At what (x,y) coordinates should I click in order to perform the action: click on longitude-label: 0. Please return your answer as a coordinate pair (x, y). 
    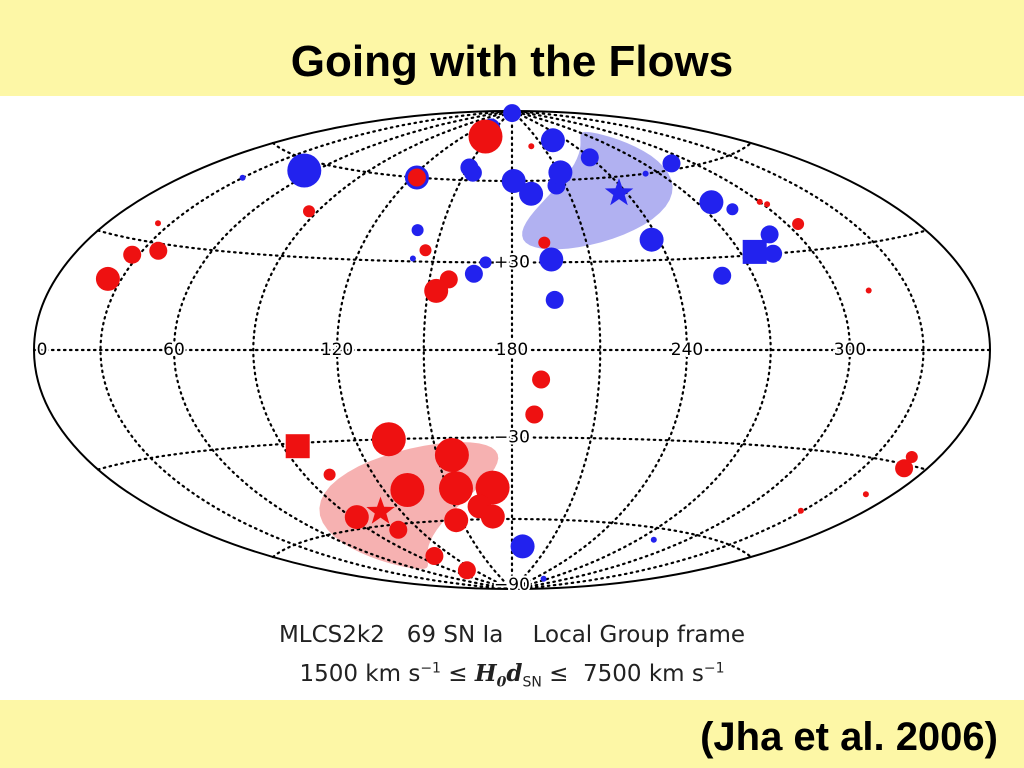
    Looking at the image, I should click on (42, 350).